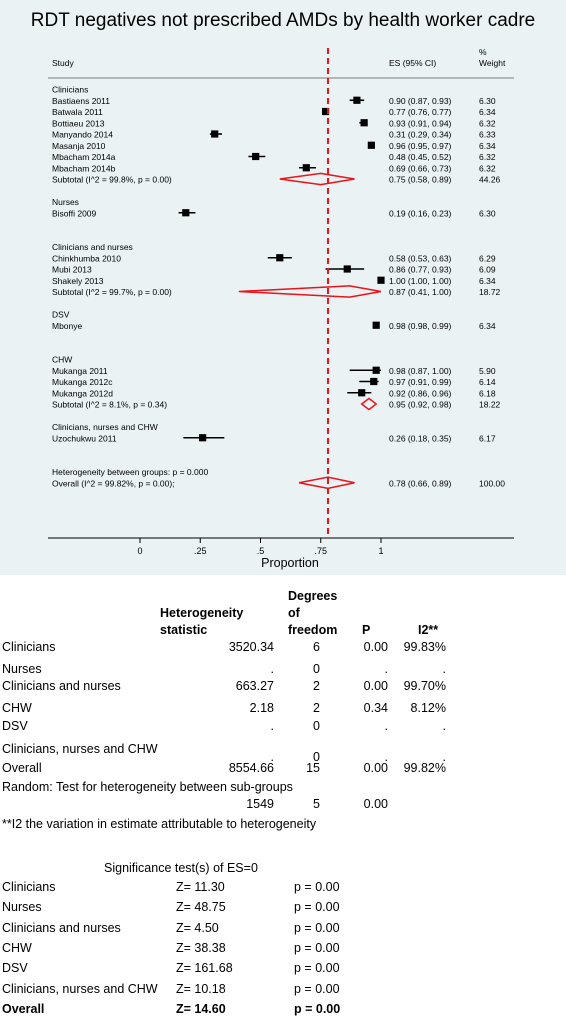 The width and height of the screenshot is (566, 1016). What do you see at coordinates (201, 988) in the screenshot?
I see `sig-row-z: Z= 10.18` at bounding box center [201, 988].